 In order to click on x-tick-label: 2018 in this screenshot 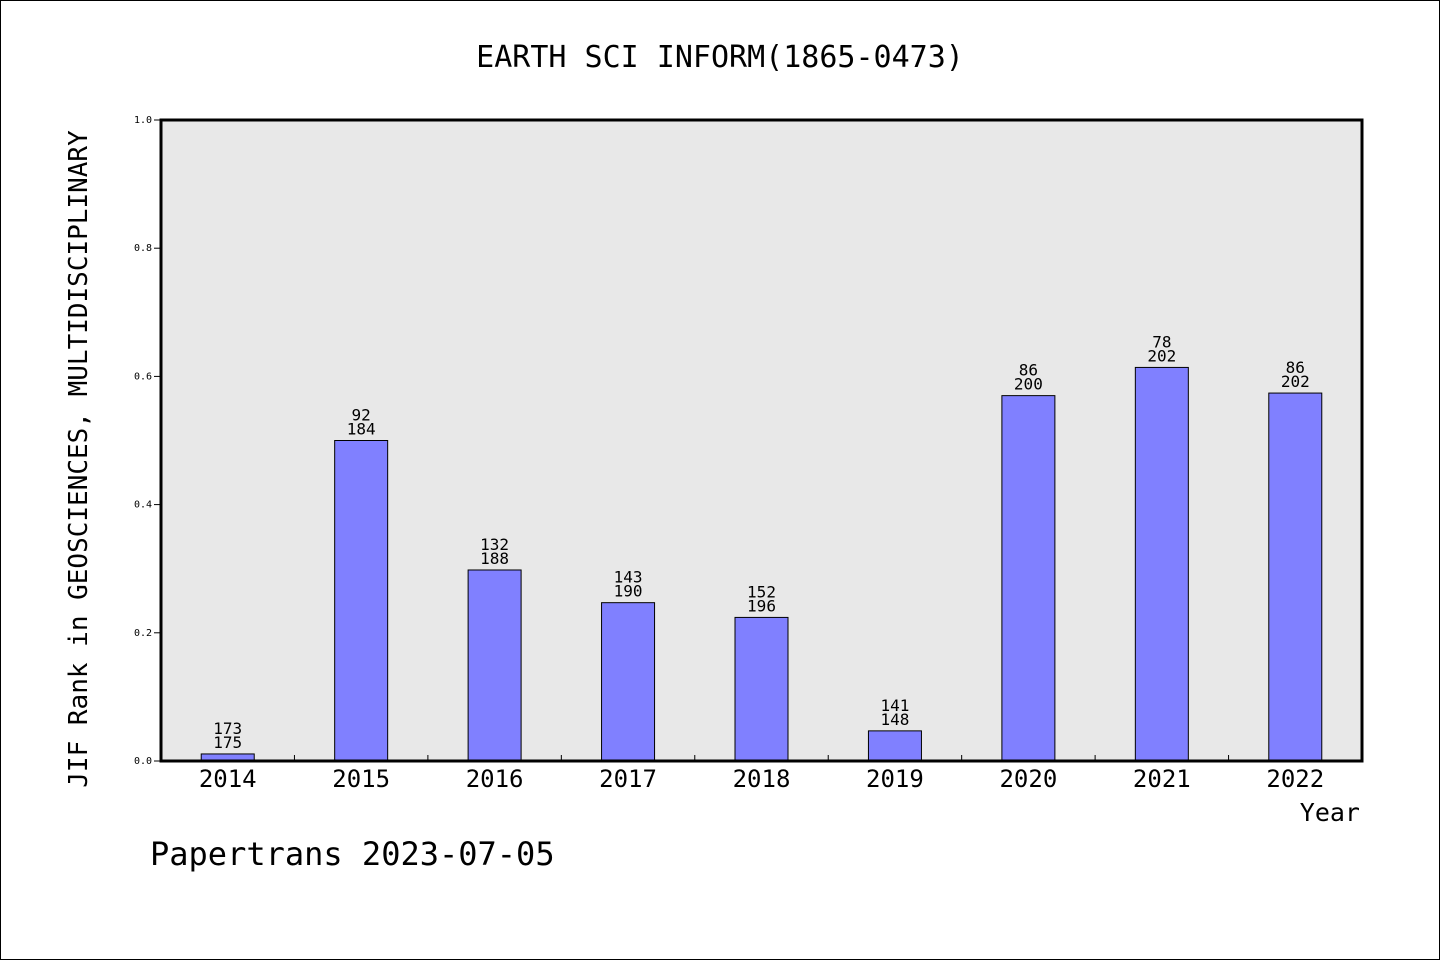, I will do `click(762, 779)`.